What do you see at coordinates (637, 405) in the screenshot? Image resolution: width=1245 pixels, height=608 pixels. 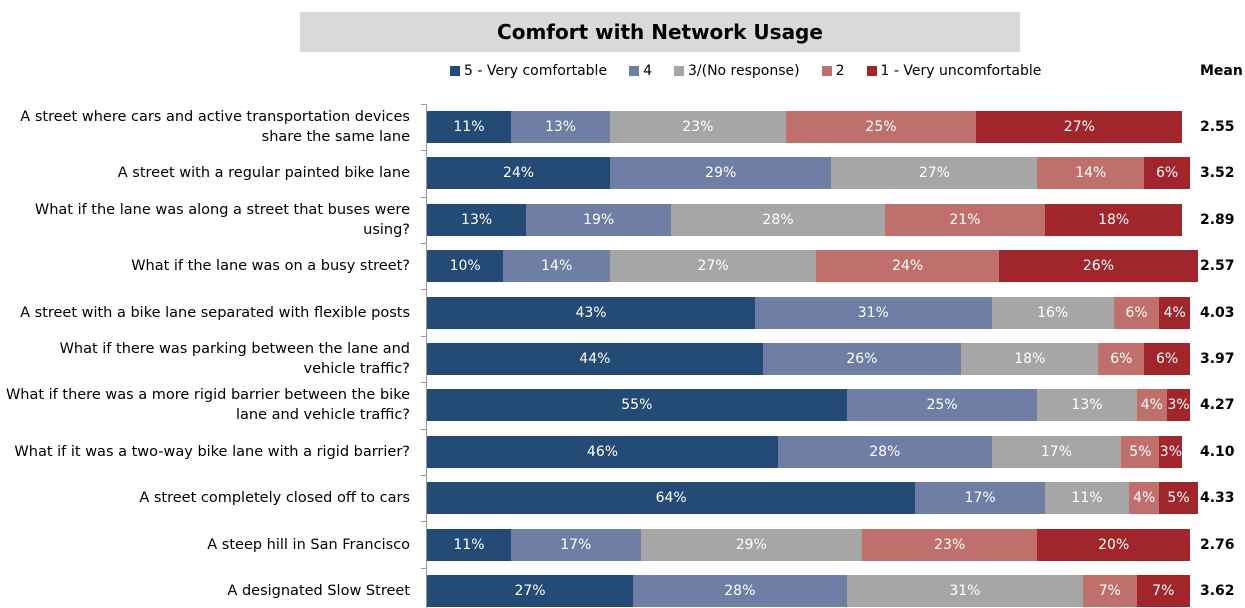 I see `bar-segment: 55%` at bounding box center [637, 405].